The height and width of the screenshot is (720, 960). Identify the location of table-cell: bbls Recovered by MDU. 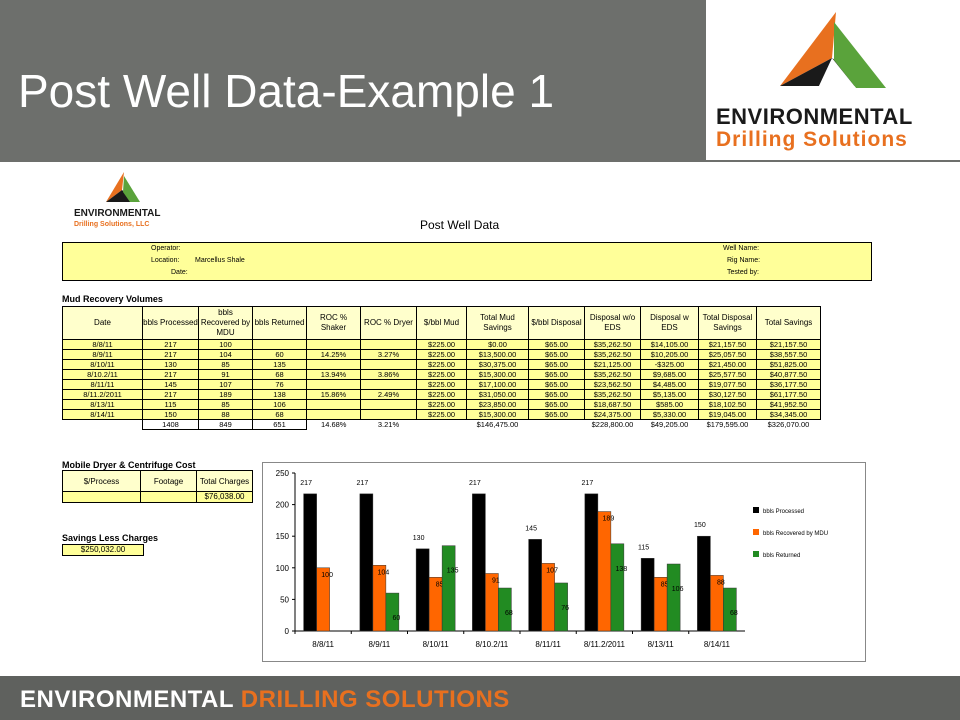
(225, 323).